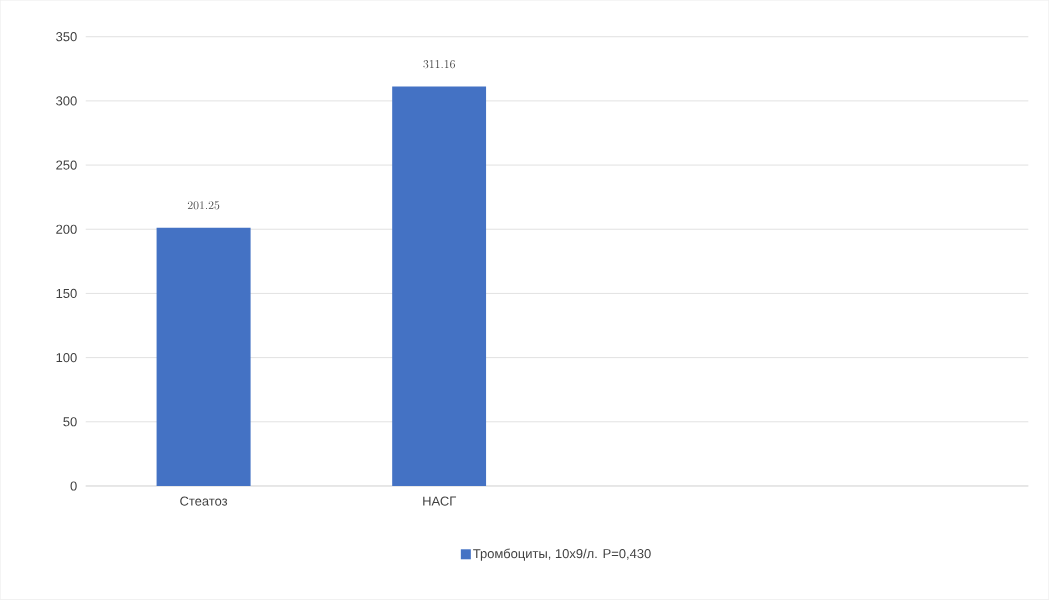  What do you see at coordinates (66, 229) in the screenshot?
I see `y-tick-label: 200` at bounding box center [66, 229].